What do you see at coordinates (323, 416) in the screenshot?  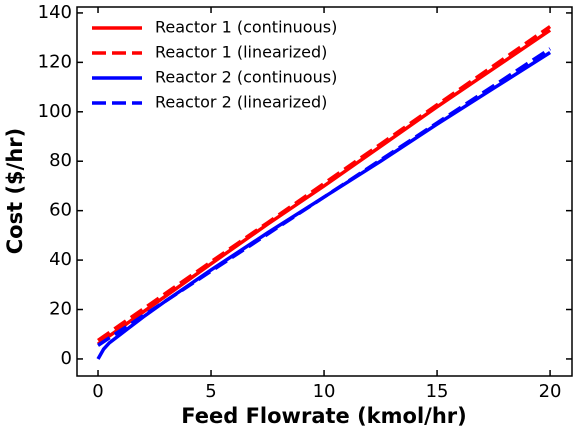 I see `x-axis-label: Feed Flowrate (kmol/hr)` at bounding box center [323, 416].